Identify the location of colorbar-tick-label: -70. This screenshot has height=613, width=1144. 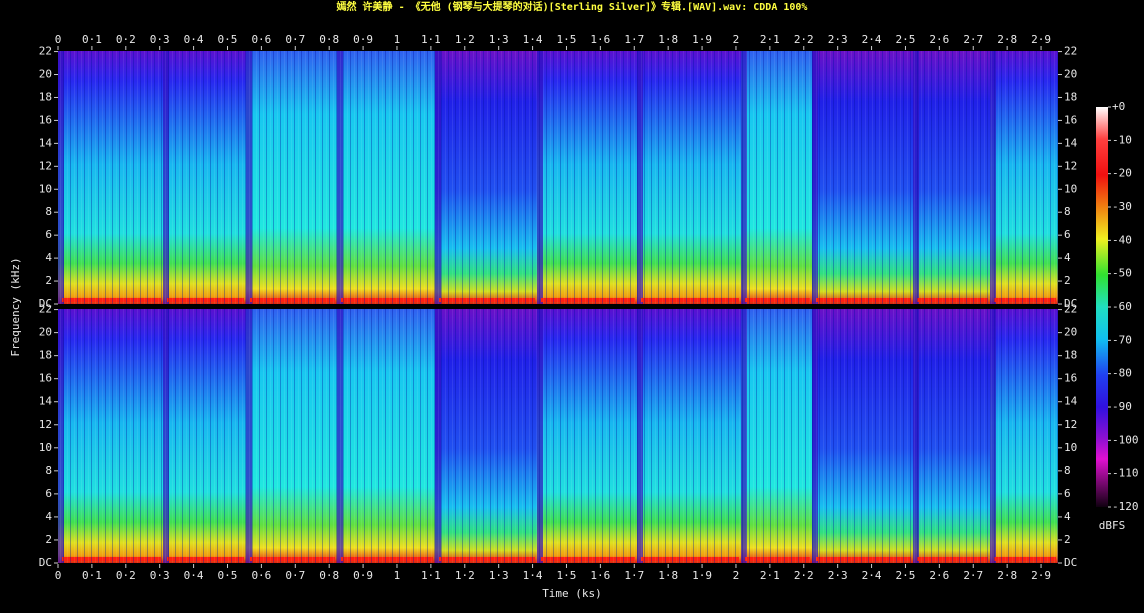
(1122, 339).